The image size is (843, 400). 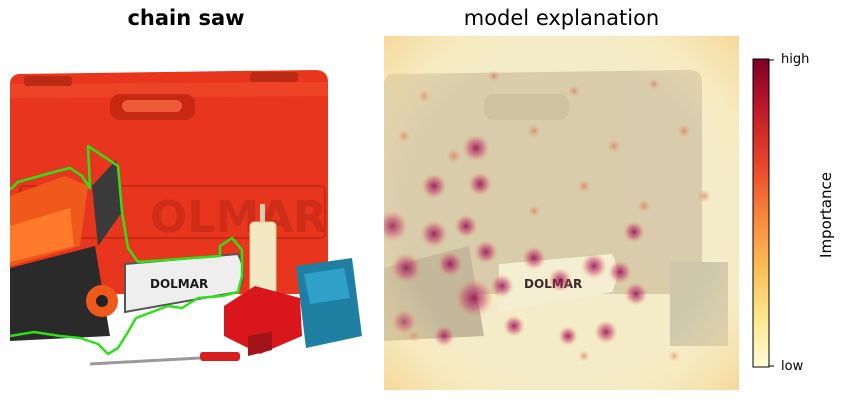 I want to click on colorbar-high-label: high, so click(x=795, y=59).